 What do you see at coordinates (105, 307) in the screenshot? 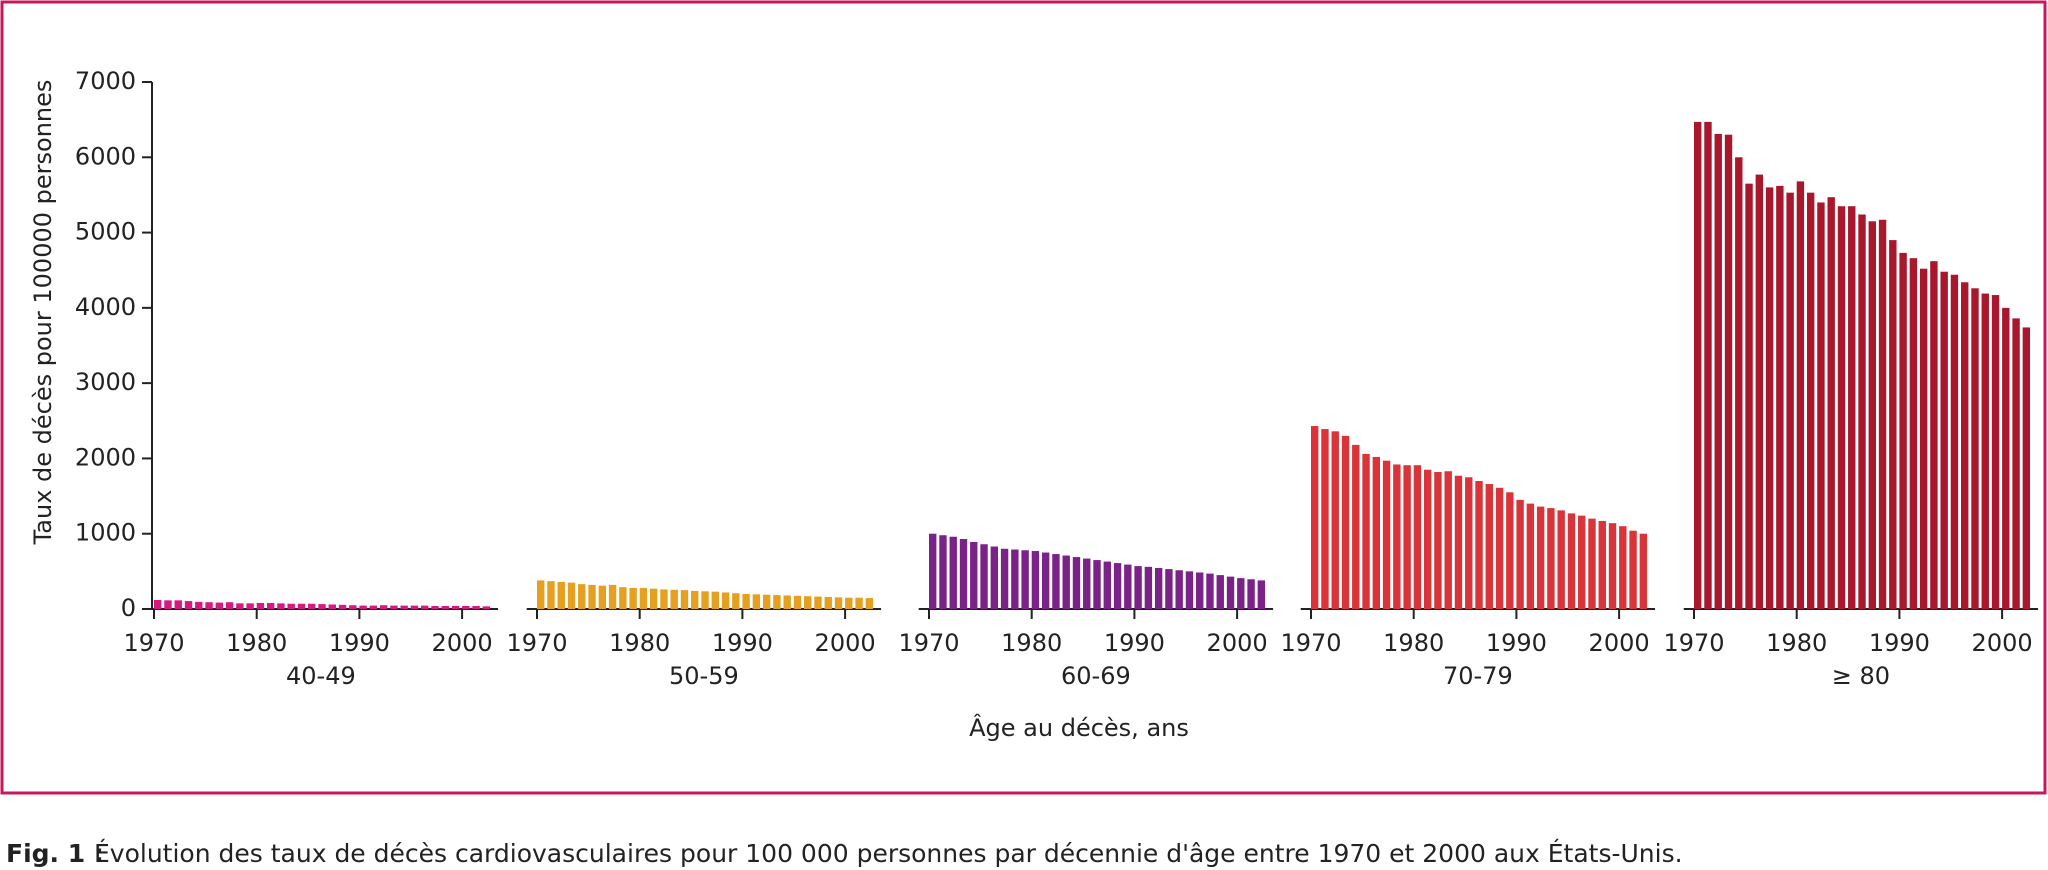
I see `y-tick-label: 4000` at bounding box center [105, 307].